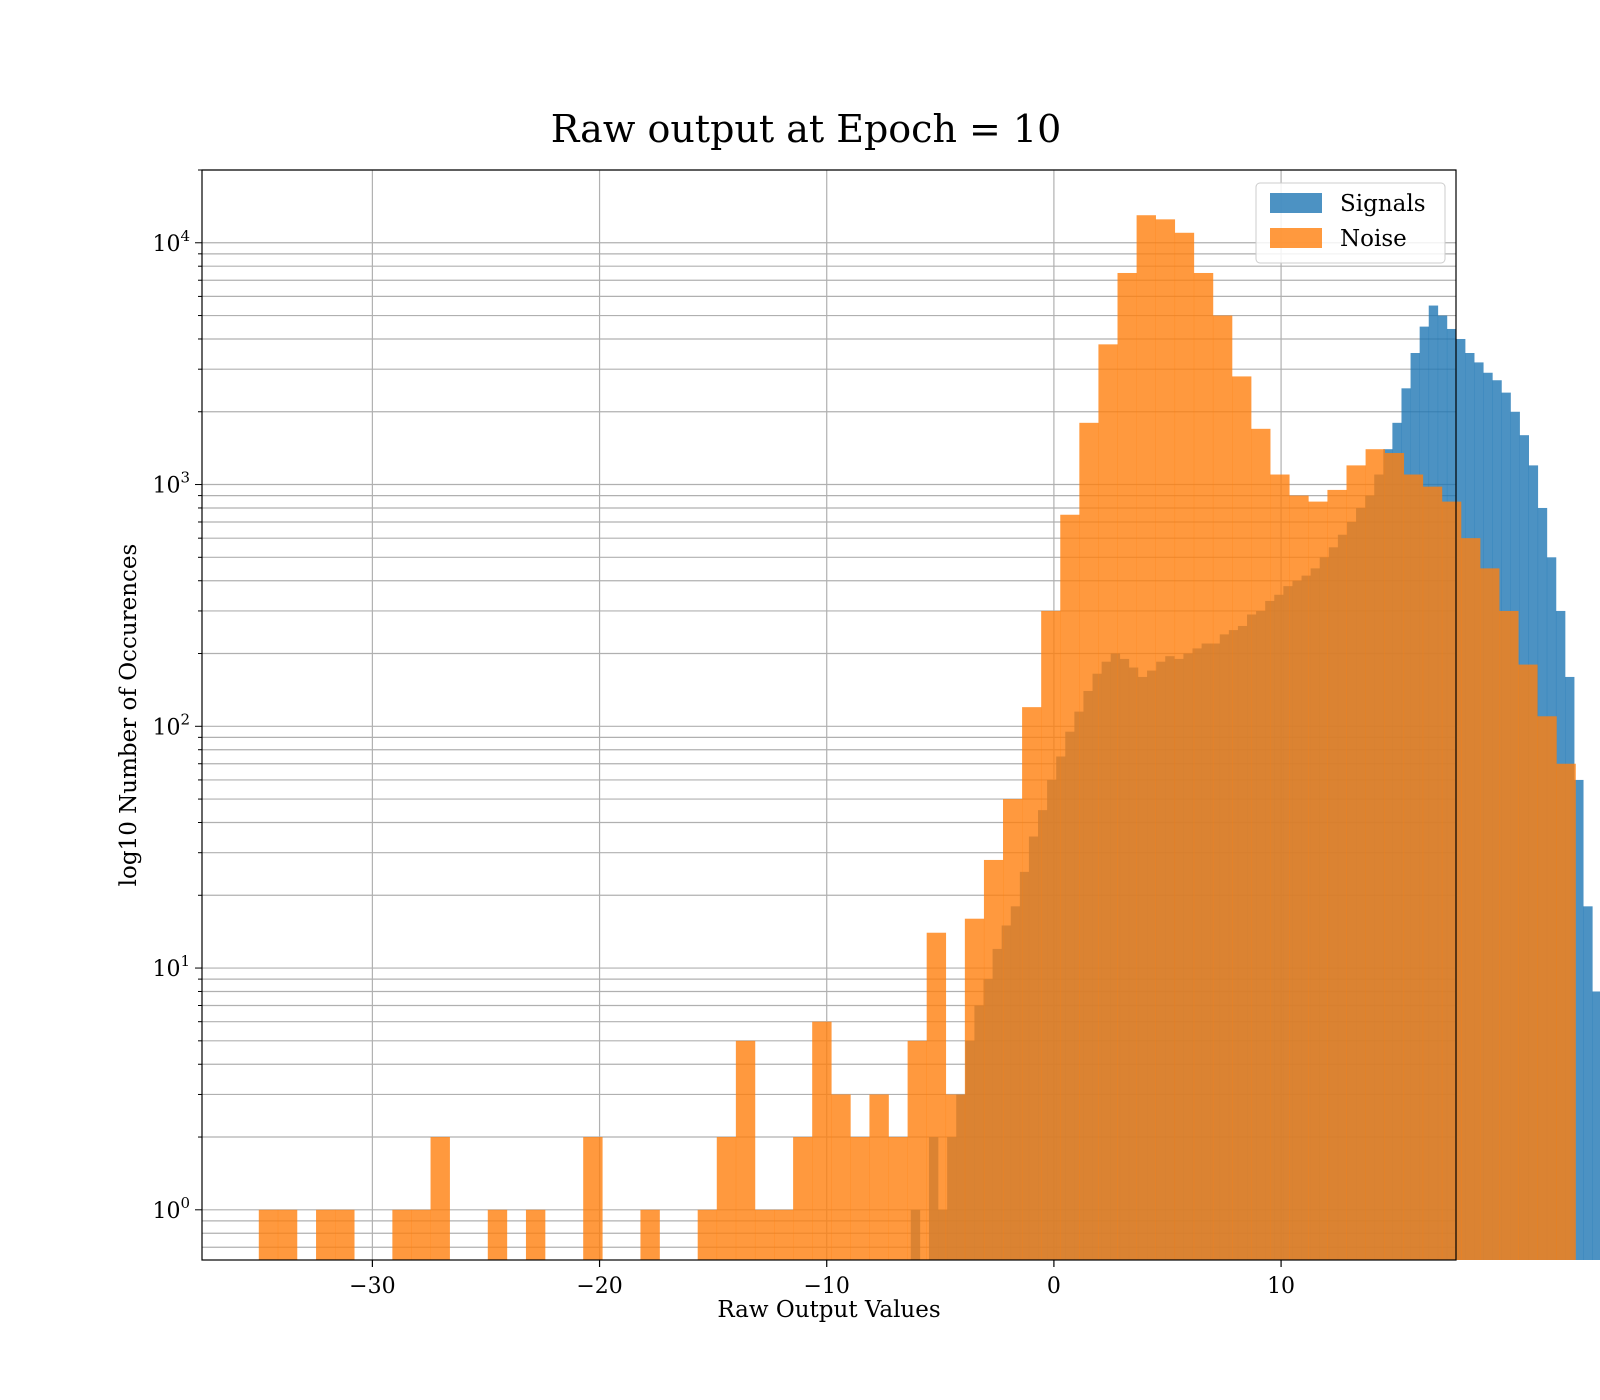  I want to click on x-axis-label: Raw Output Values, so click(828, 1310).